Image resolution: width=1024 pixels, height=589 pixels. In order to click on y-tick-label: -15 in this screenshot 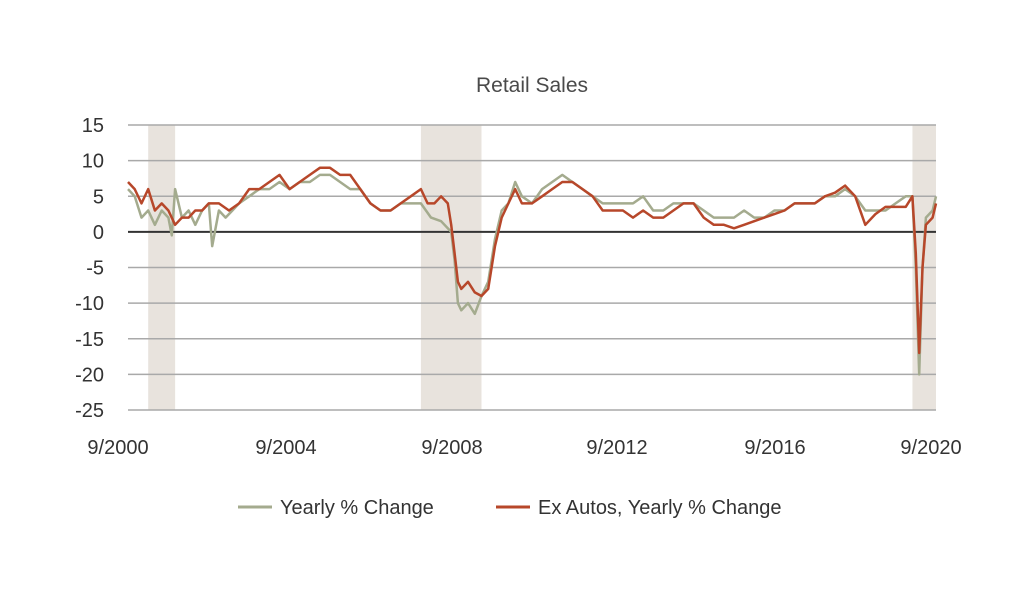, I will do `click(89, 340)`.